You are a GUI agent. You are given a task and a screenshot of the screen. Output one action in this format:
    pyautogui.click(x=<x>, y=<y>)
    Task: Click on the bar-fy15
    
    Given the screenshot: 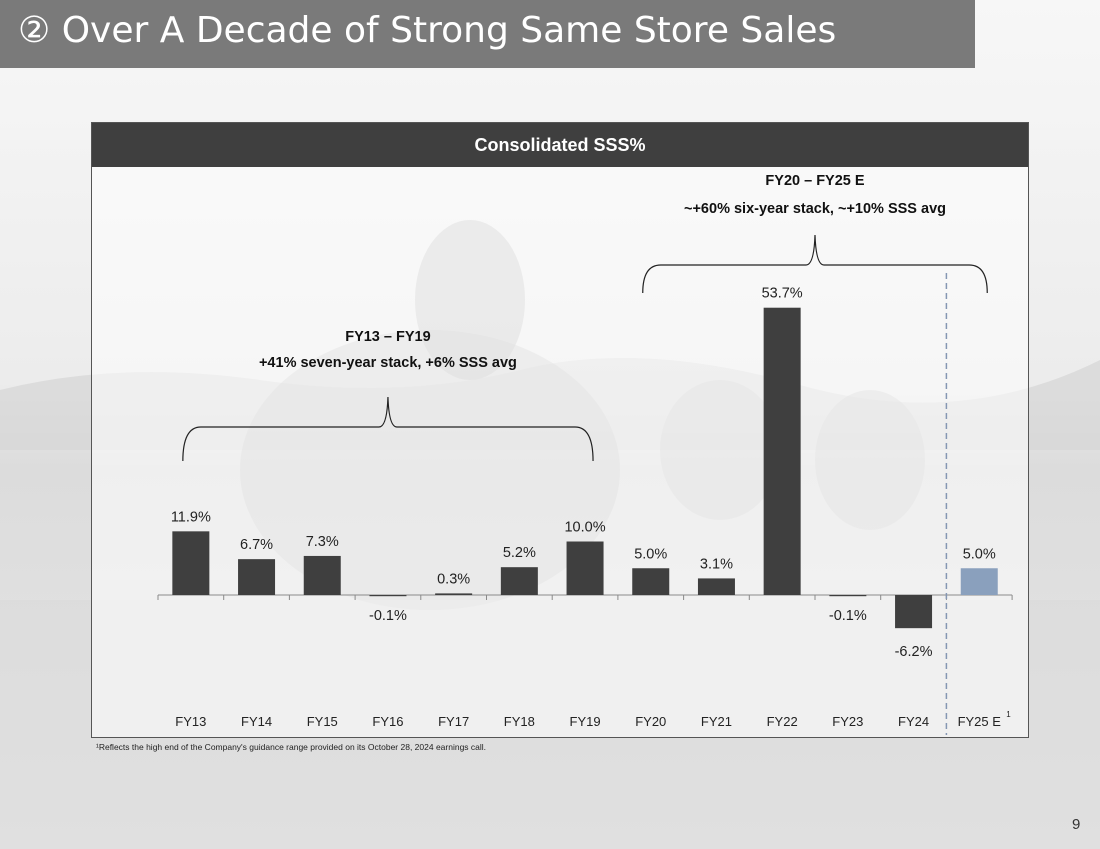 What is the action you would take?
    pyautogui.click(x=322, y=575)
    